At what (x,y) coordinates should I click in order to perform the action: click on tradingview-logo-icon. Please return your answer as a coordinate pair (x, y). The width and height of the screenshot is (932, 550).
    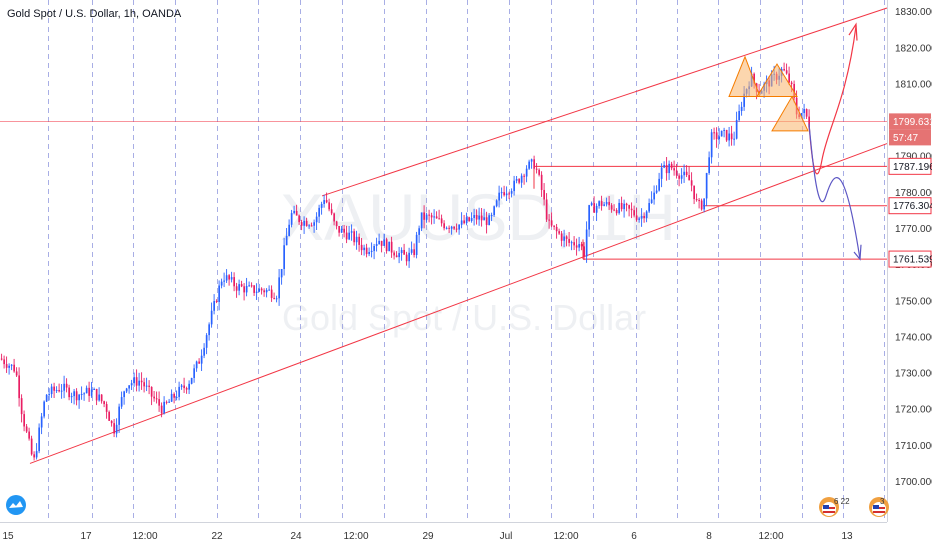
    Looking at the image, I should click on (16, 505).